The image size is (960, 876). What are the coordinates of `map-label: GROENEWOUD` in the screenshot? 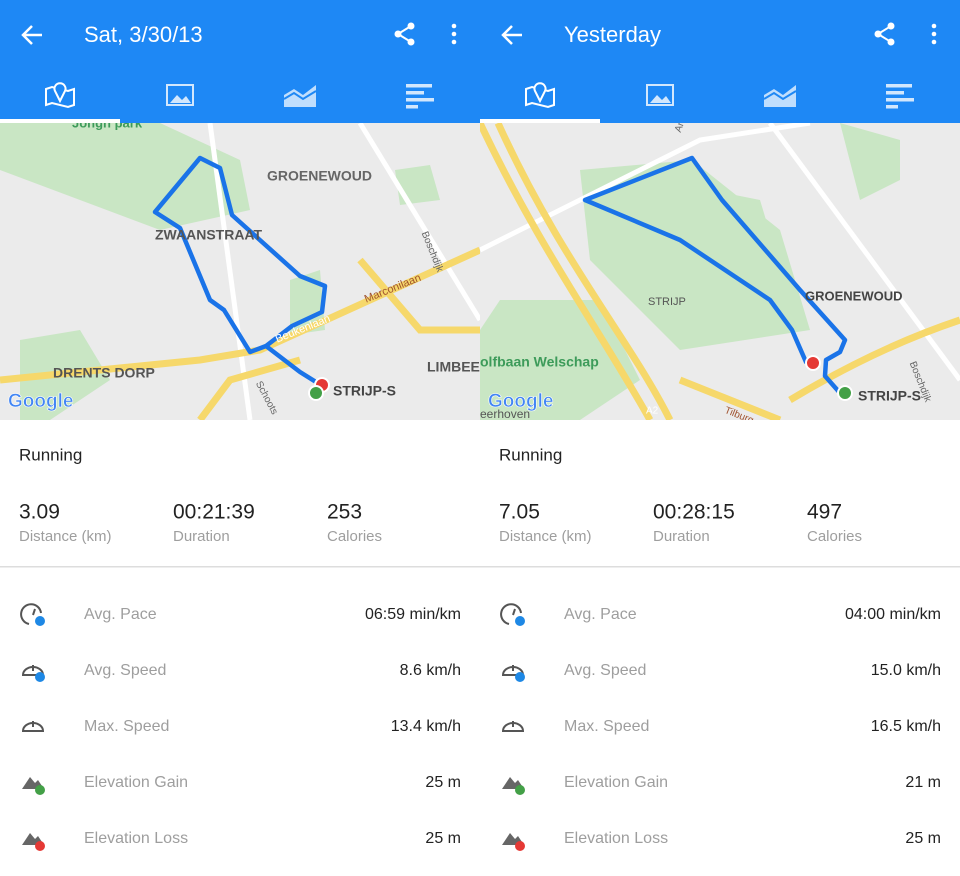 It's located at (854, 295).